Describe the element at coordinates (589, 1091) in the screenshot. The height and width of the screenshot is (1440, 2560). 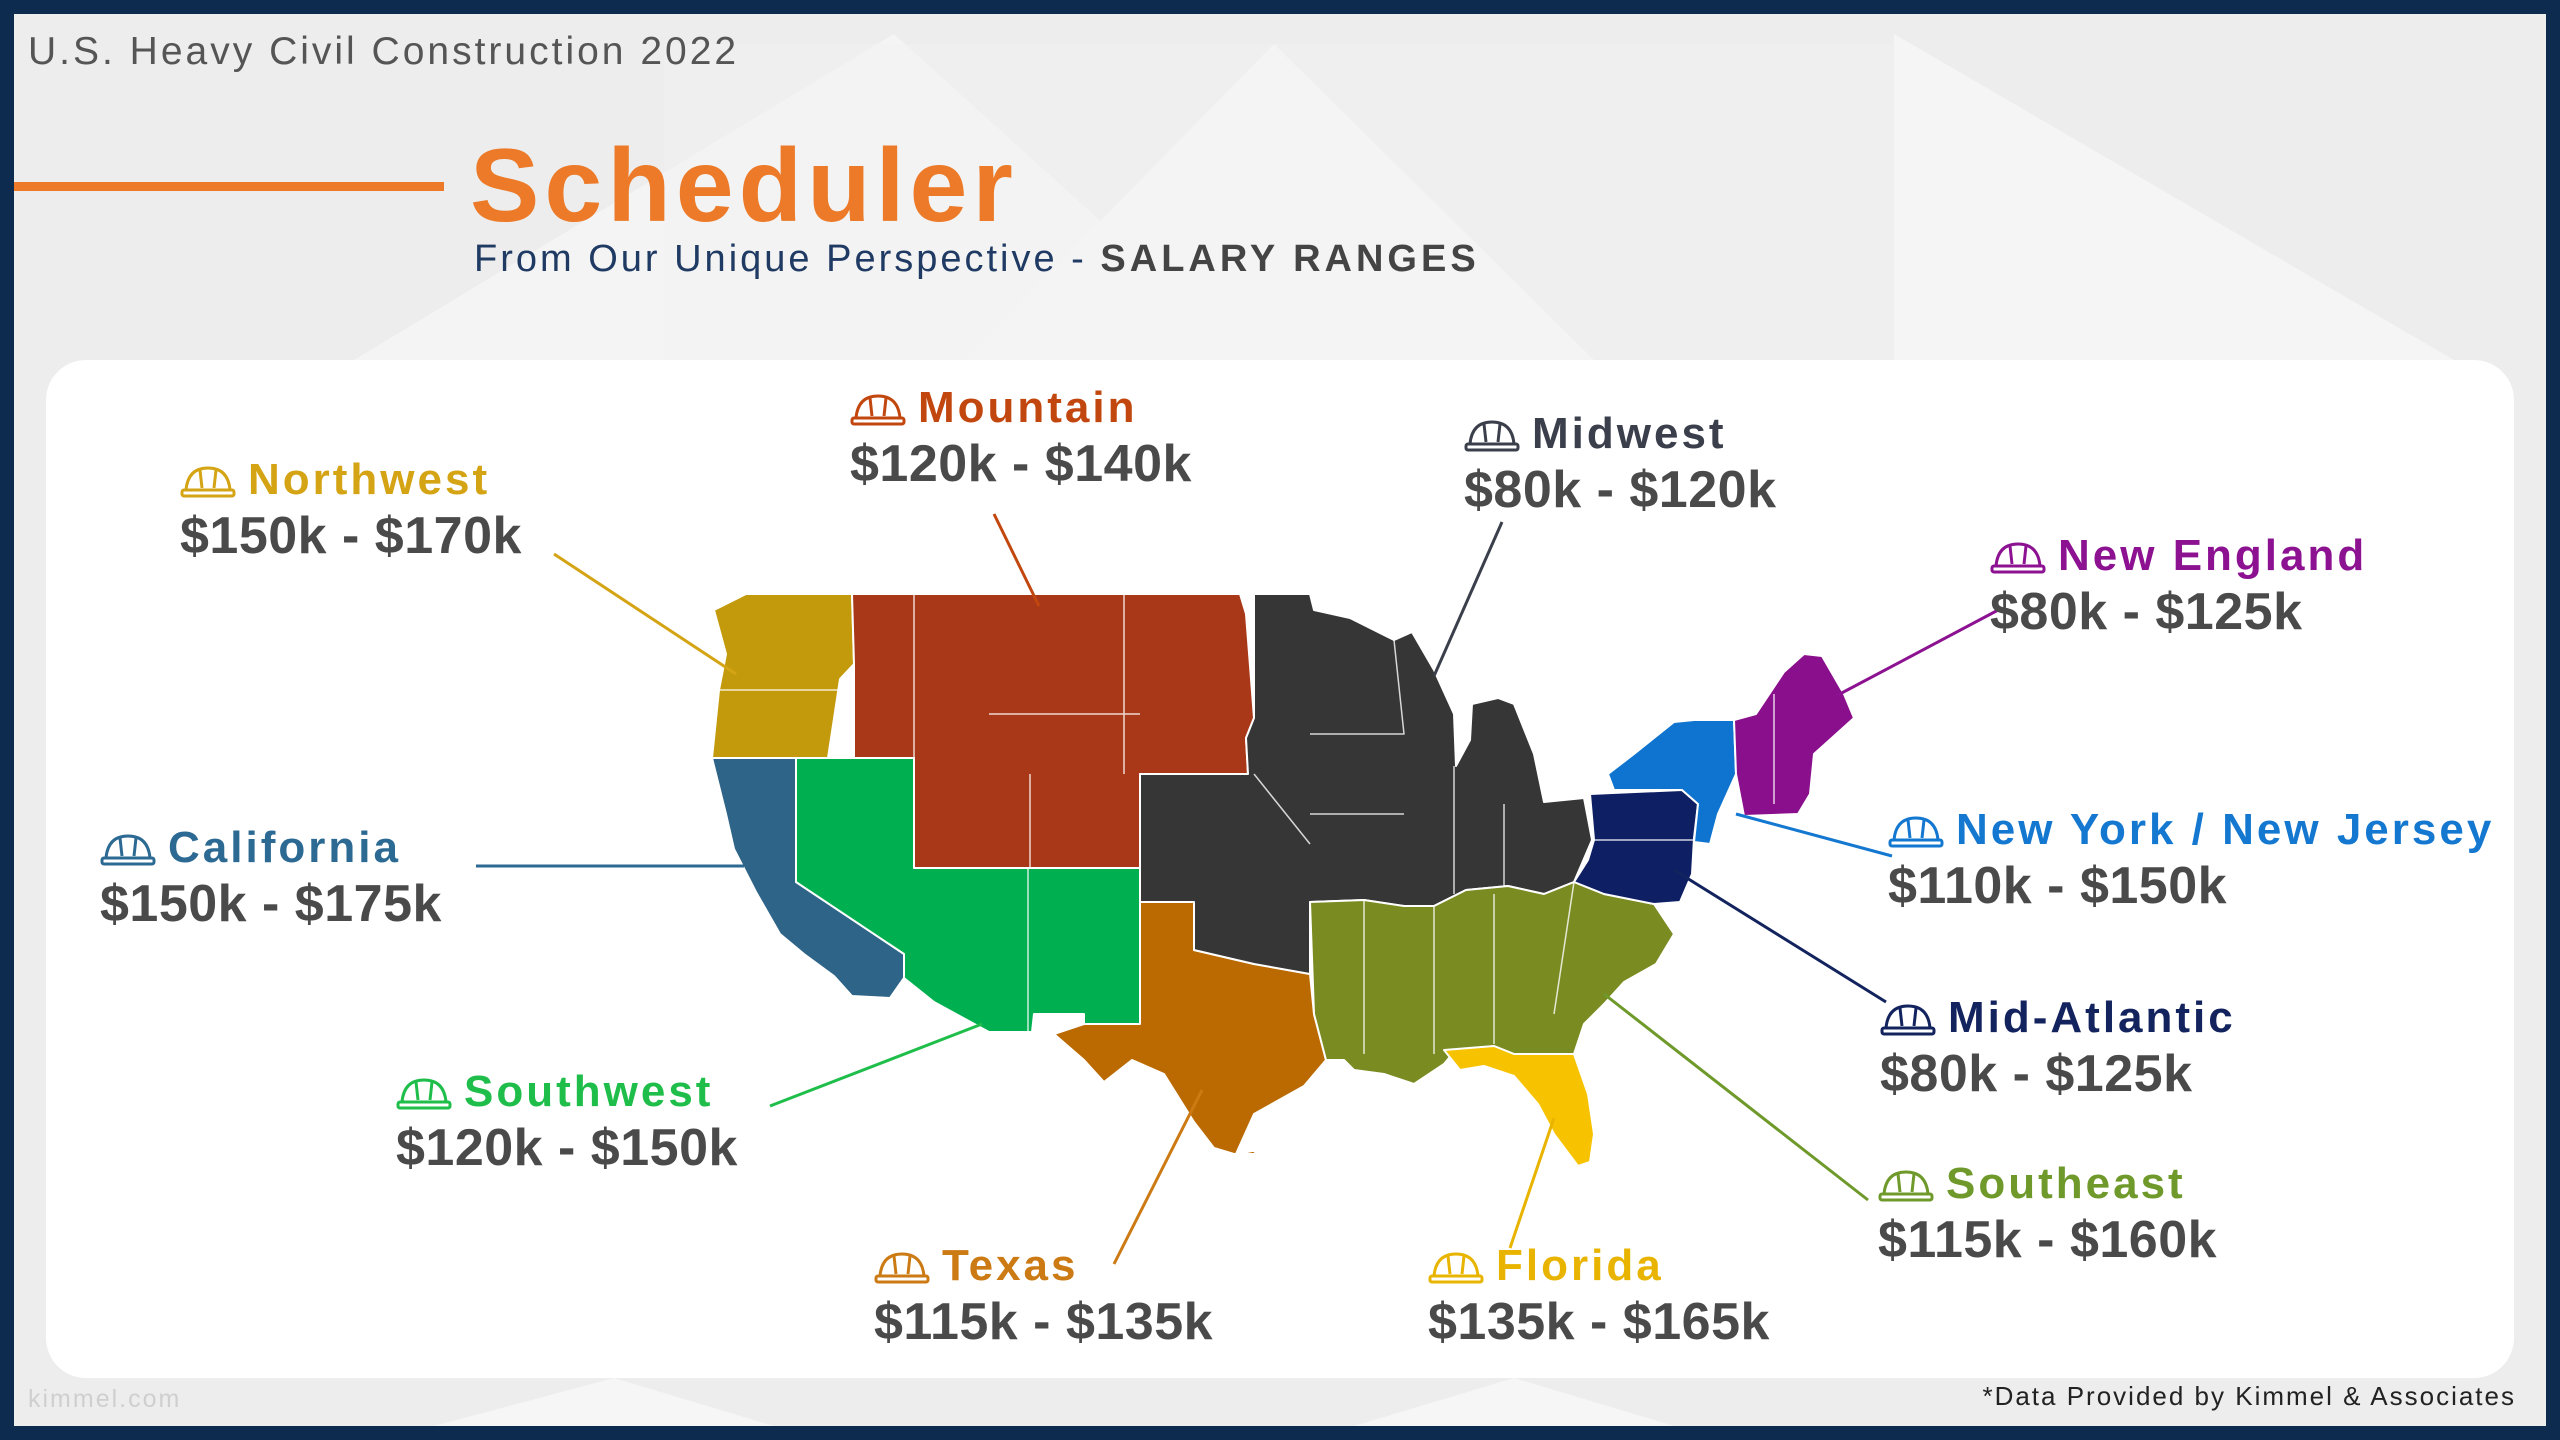
I see `region-name: Southwest` at that location.